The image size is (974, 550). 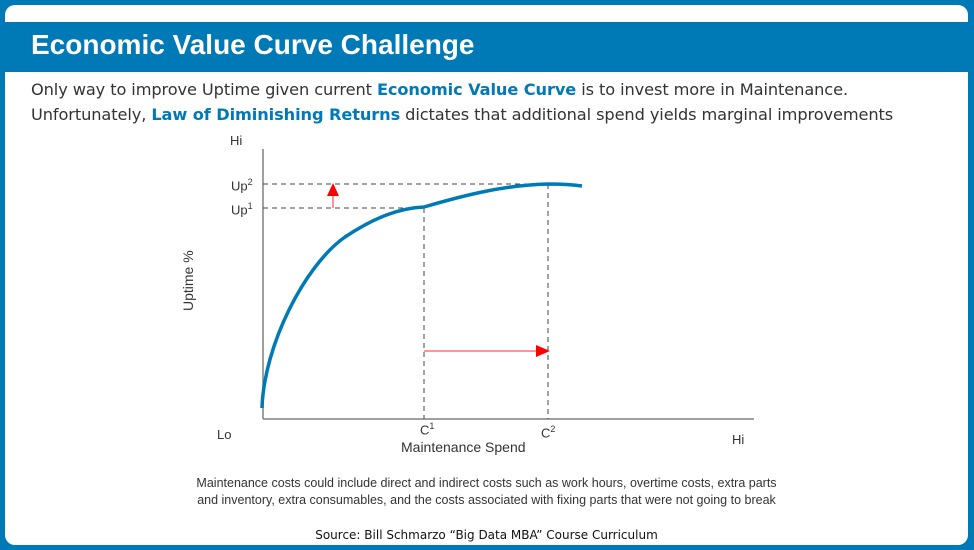 I want to click on x-axis-lo-label: Lo, so click(x=224, y=434).